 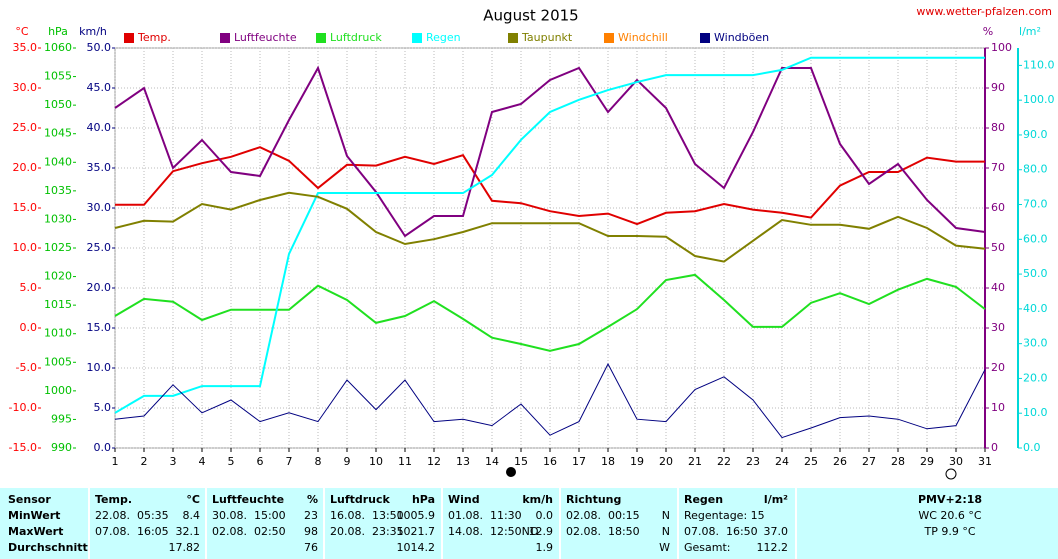 I want to click on legend-label: Windchill, so click(x=643, y=37).